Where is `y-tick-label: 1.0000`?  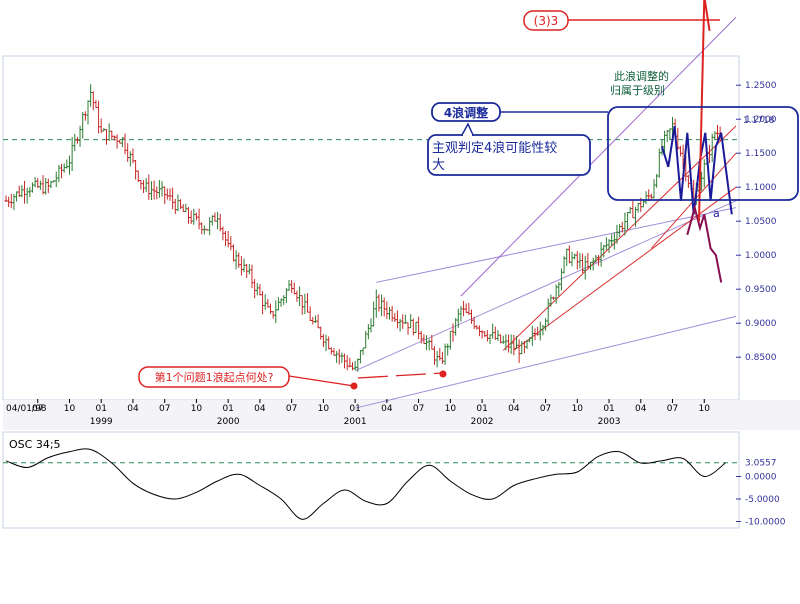 y-tick-label: 1.0000 is located at coordinates (761, 256).